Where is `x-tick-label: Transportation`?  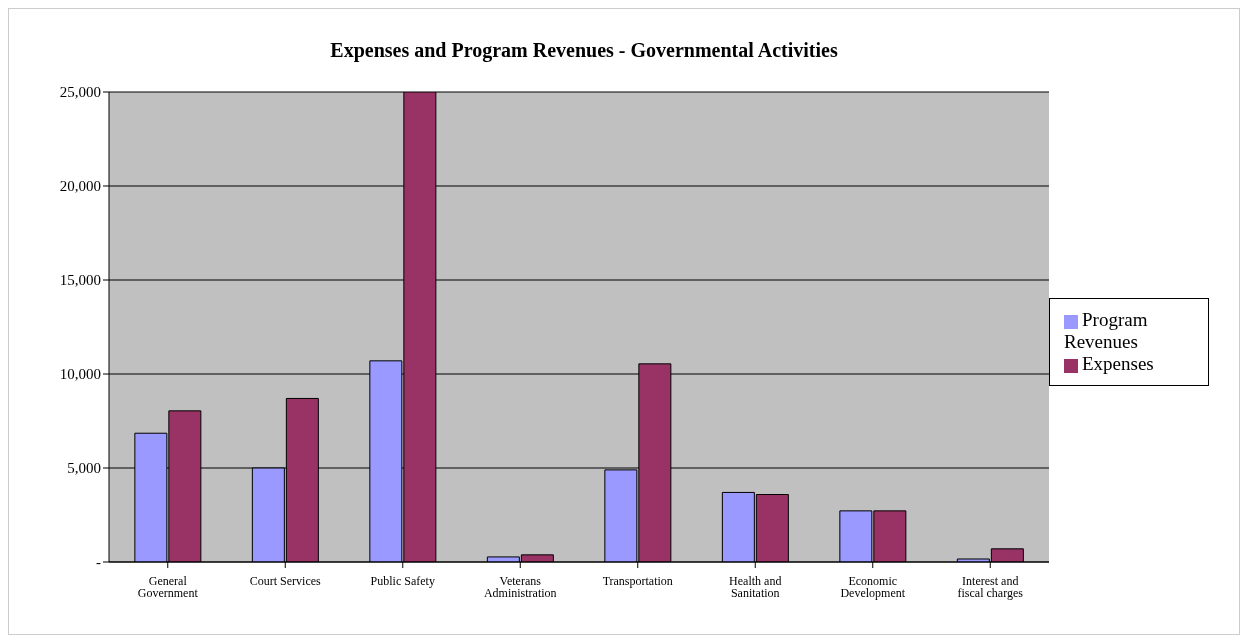 x-tick-label: Transportation is located at coordinates (637, 580).